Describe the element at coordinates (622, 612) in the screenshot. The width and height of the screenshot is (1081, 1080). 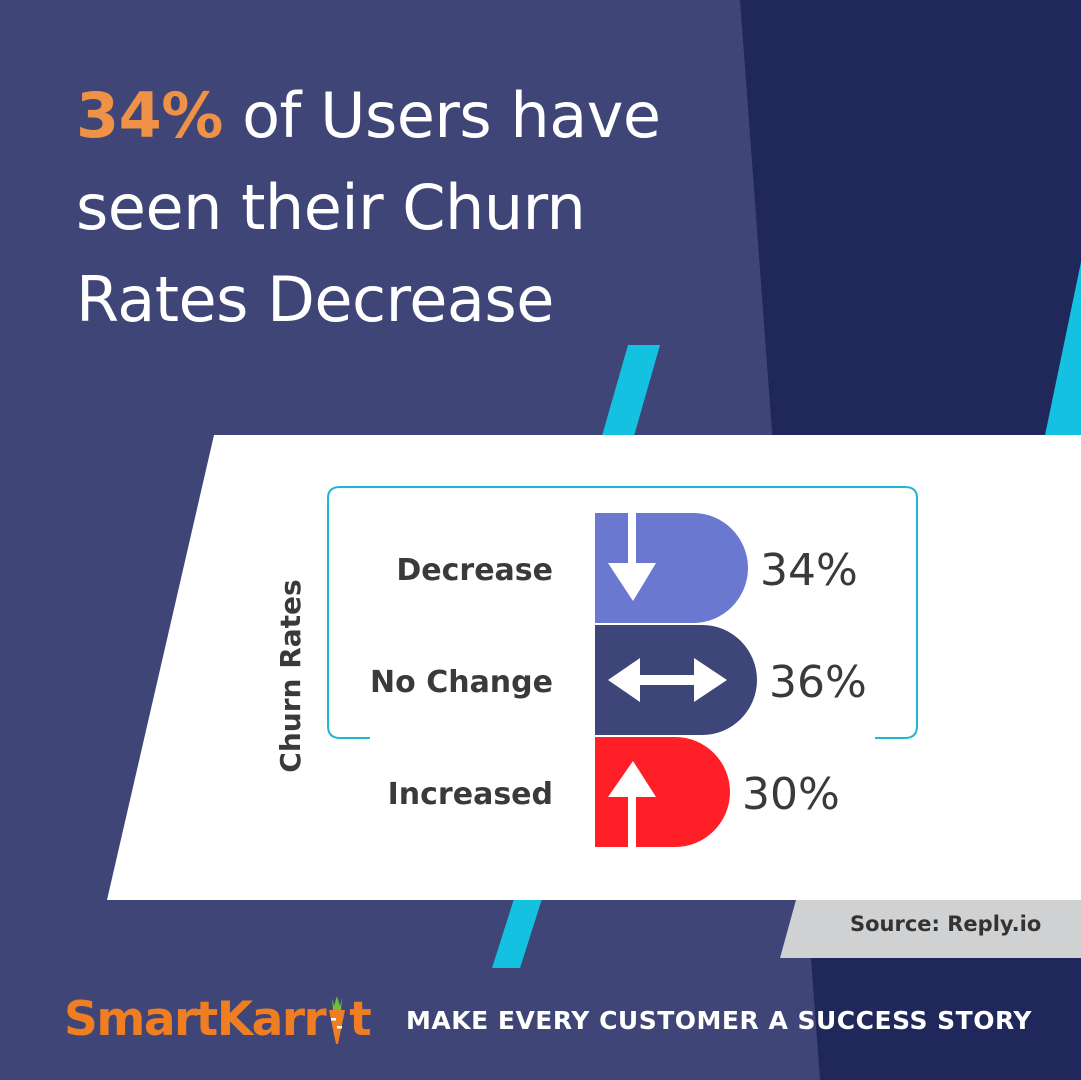
I see `category-bracket` at that location.